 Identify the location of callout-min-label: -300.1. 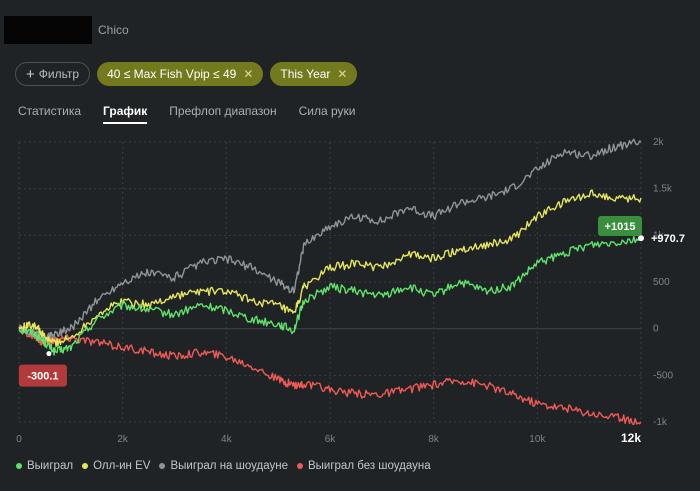
(42, 377).